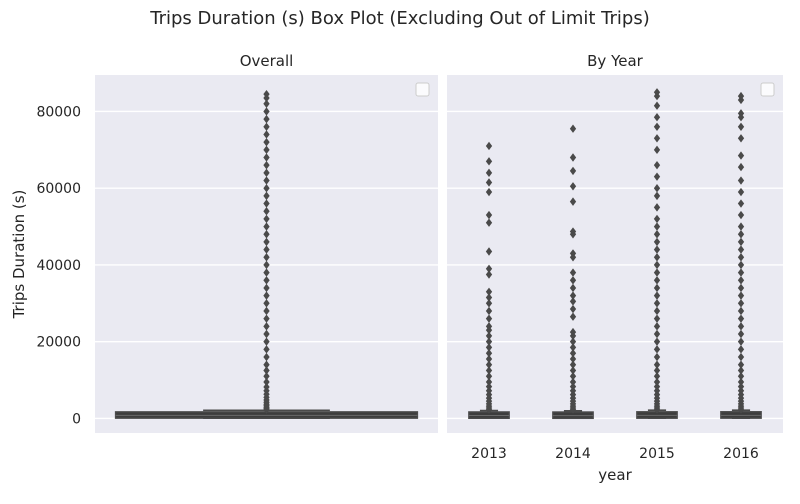 This screenshot has height=504, width=800. Describe the element at coordinates (58, 112) in the screenshot. I see `y-tick-label: 80000` at that location.